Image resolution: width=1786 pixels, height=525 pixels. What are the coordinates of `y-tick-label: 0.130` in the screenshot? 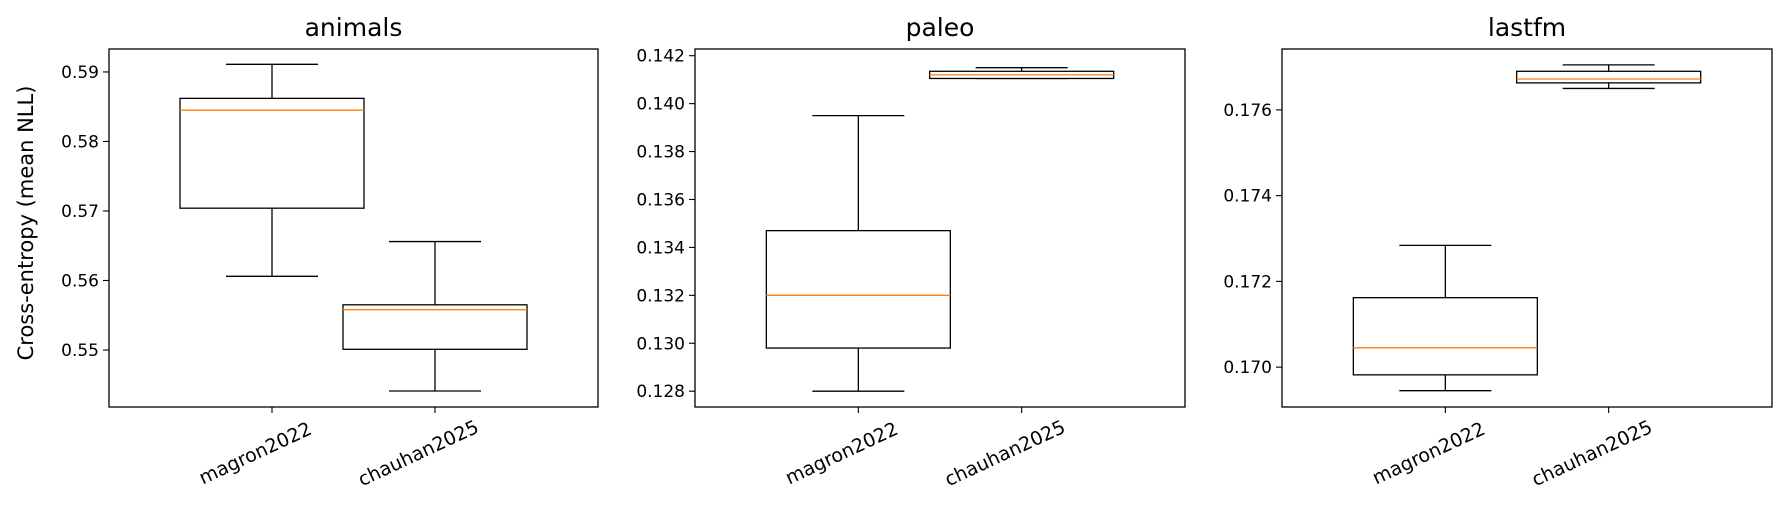 It's located at (660, 344).